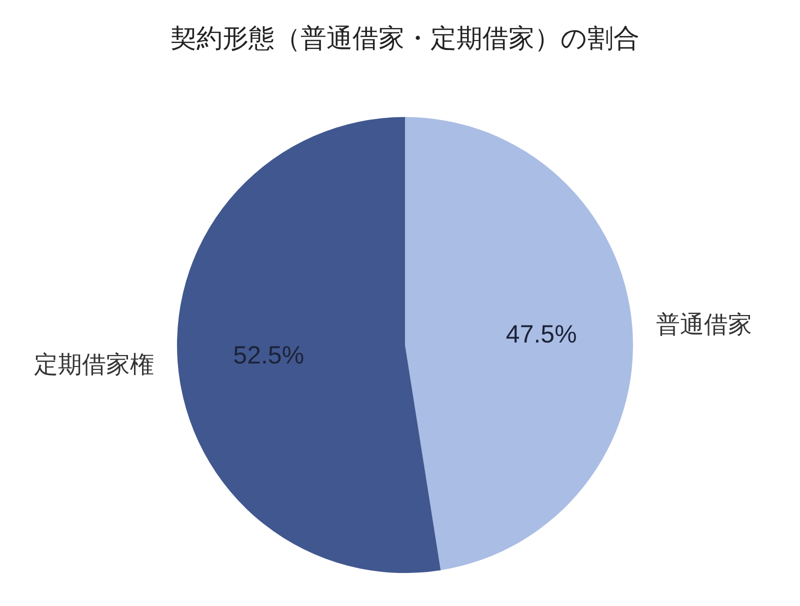 The image size is (800, 606). I want to click on title: 契約形態（普通借家・定期借家）の割合, so click(405, 38).